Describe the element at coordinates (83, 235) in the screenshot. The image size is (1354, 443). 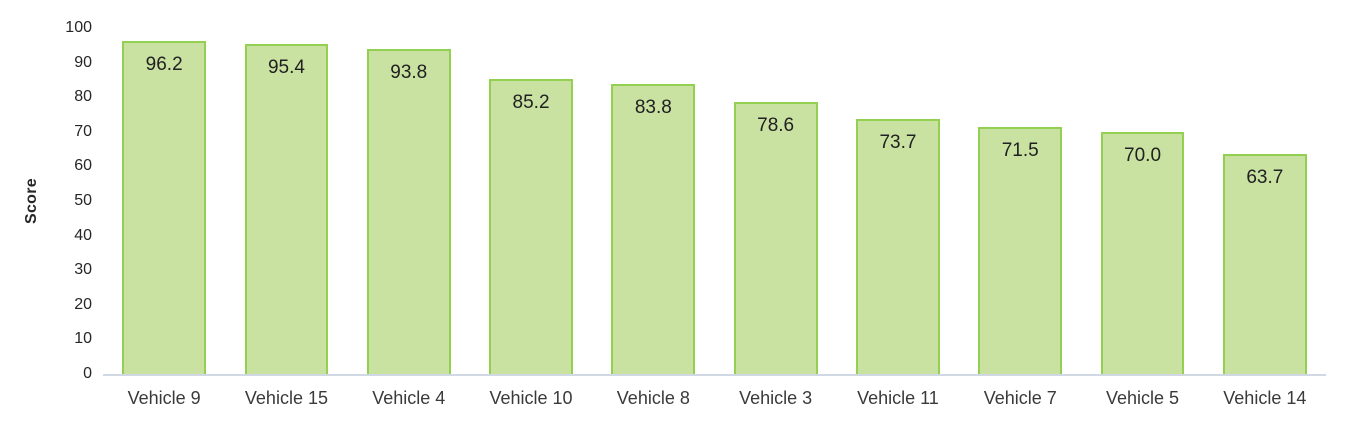
I see `y-tick-label: 40` at that location.